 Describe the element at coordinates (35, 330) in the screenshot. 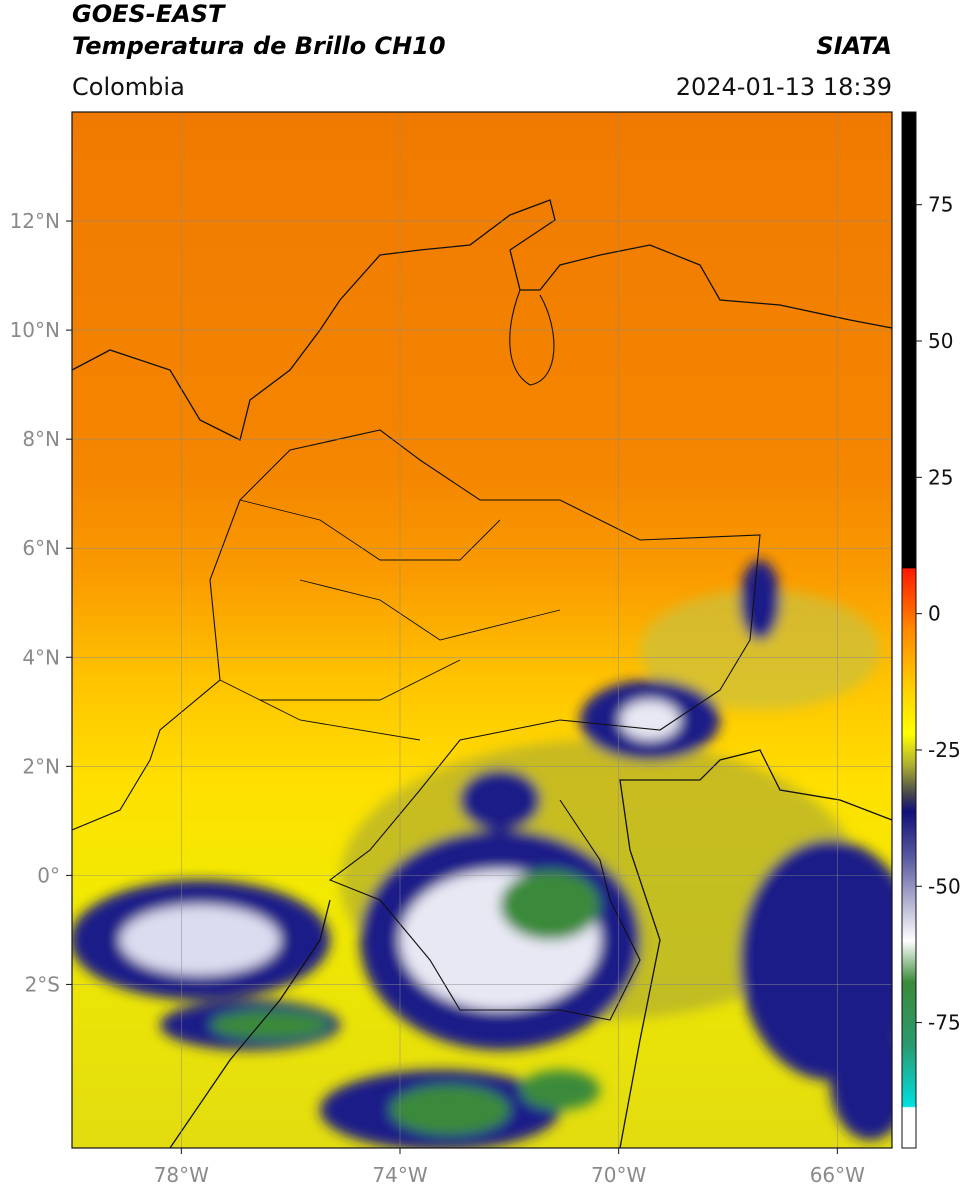

I see `y-tick-label: 10°N` at that location.